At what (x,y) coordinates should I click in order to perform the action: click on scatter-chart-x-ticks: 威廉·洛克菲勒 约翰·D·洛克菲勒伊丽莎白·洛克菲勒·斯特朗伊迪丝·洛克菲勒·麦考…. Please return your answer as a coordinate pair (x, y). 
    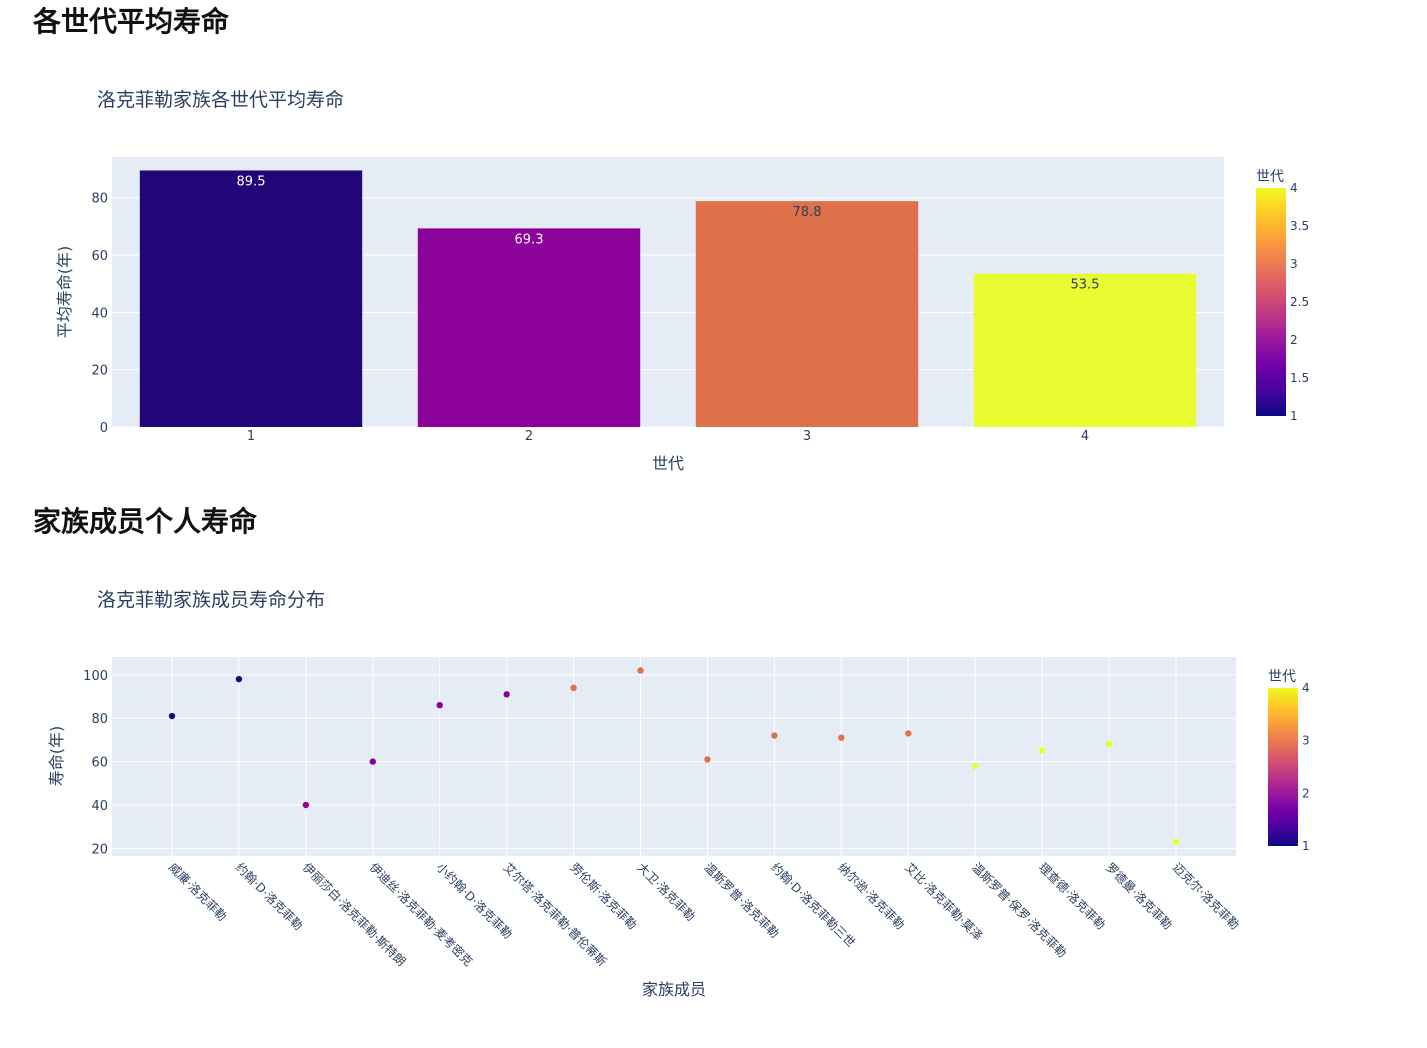
    Looking at the image, I should click on (704, 914).